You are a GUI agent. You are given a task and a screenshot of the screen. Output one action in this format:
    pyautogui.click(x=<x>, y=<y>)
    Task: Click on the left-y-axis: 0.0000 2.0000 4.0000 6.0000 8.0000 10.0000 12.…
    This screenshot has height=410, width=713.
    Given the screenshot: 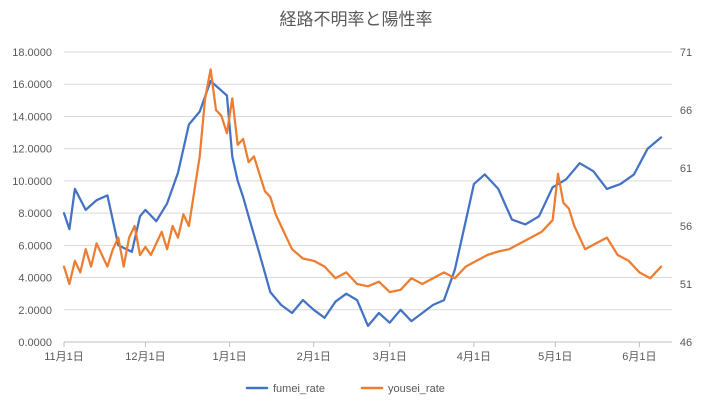 What is the action you would take?
    pyautogui.click(x=32, y=198)
    